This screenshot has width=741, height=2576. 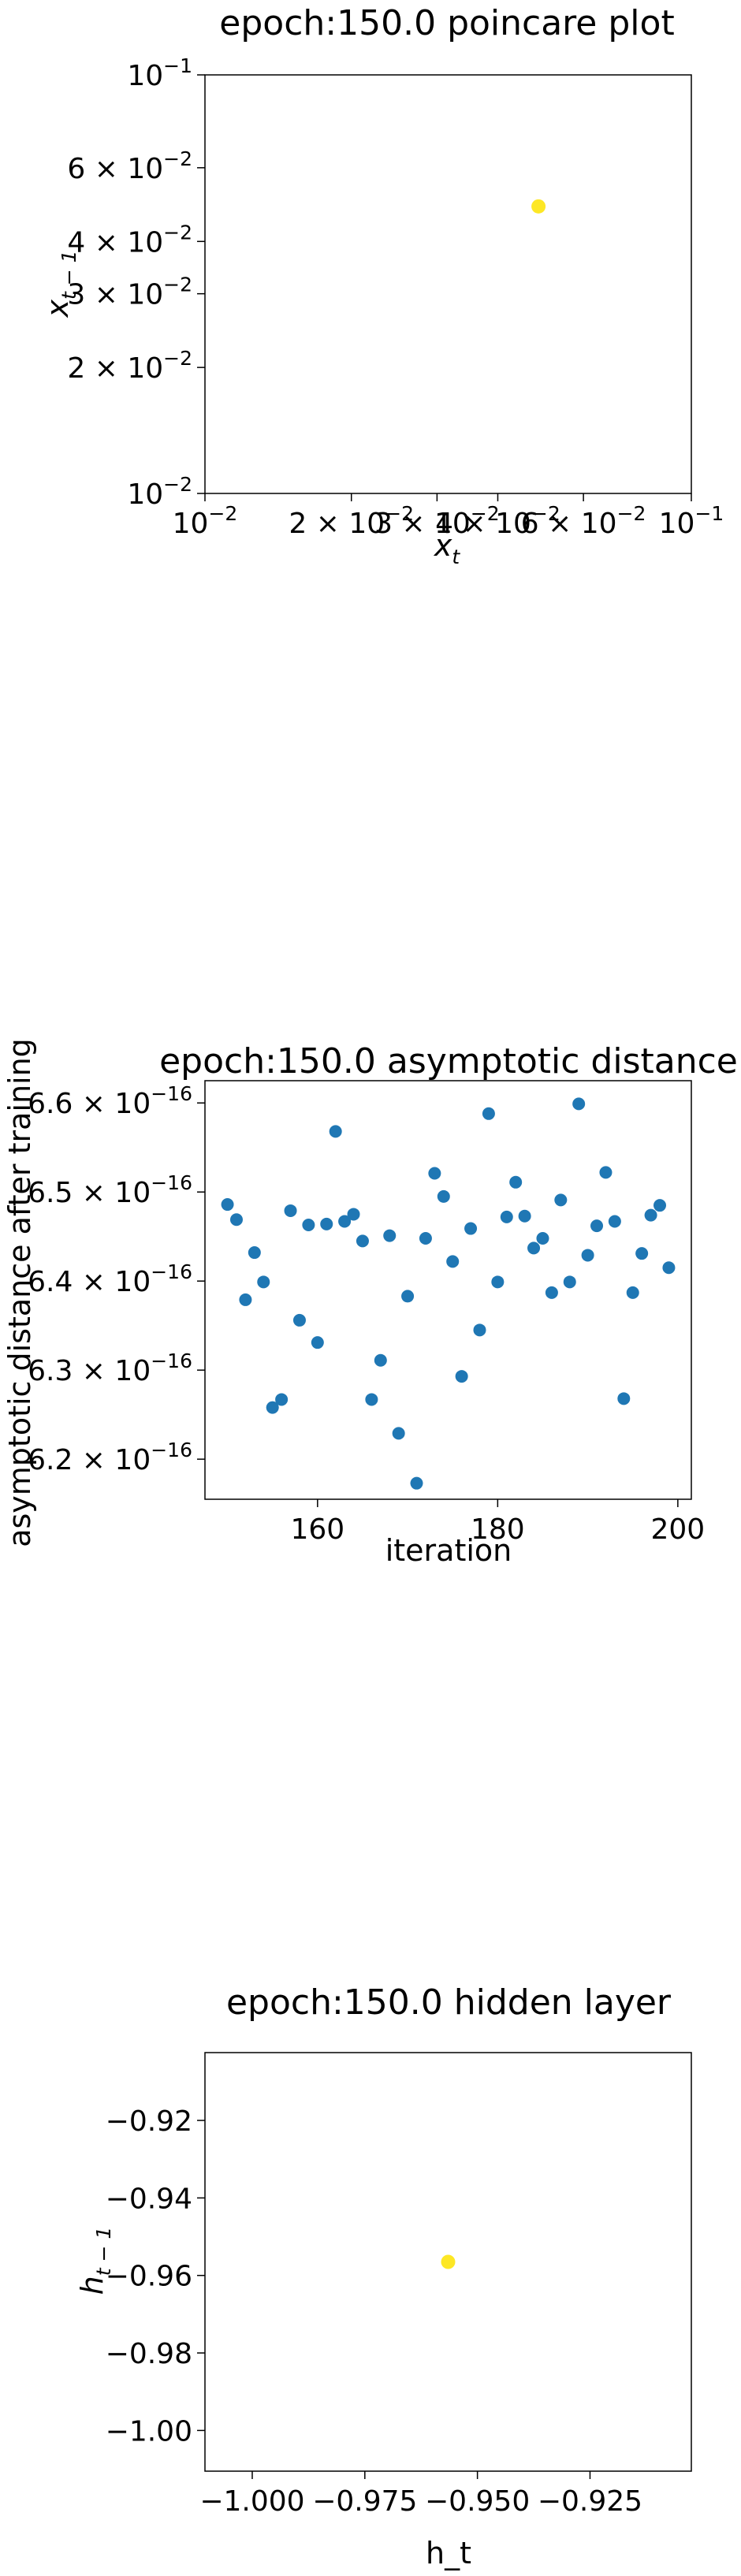 I want to click on x-tick-label: −0.925, so click(x=590, y=2501).